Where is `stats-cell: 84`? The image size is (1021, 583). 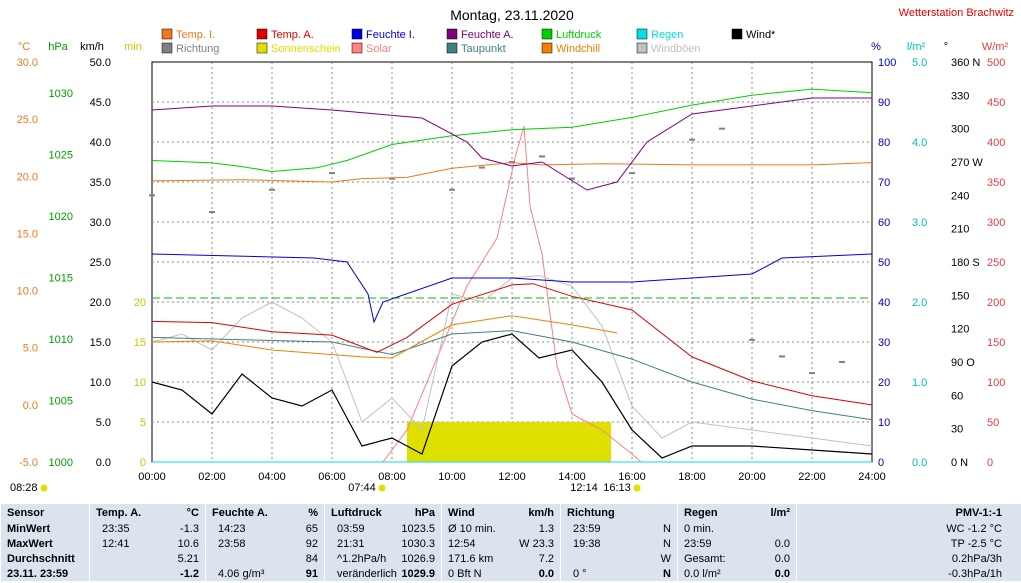
stats-cell: 84 is located at coordinates (311, 559).